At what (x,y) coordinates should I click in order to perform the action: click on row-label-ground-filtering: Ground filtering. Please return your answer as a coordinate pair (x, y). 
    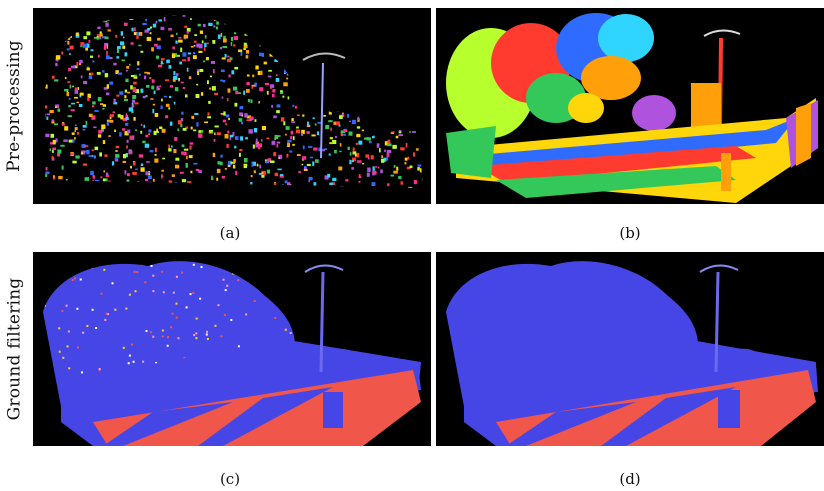
    Looking at the image, I should click on (14, 349).